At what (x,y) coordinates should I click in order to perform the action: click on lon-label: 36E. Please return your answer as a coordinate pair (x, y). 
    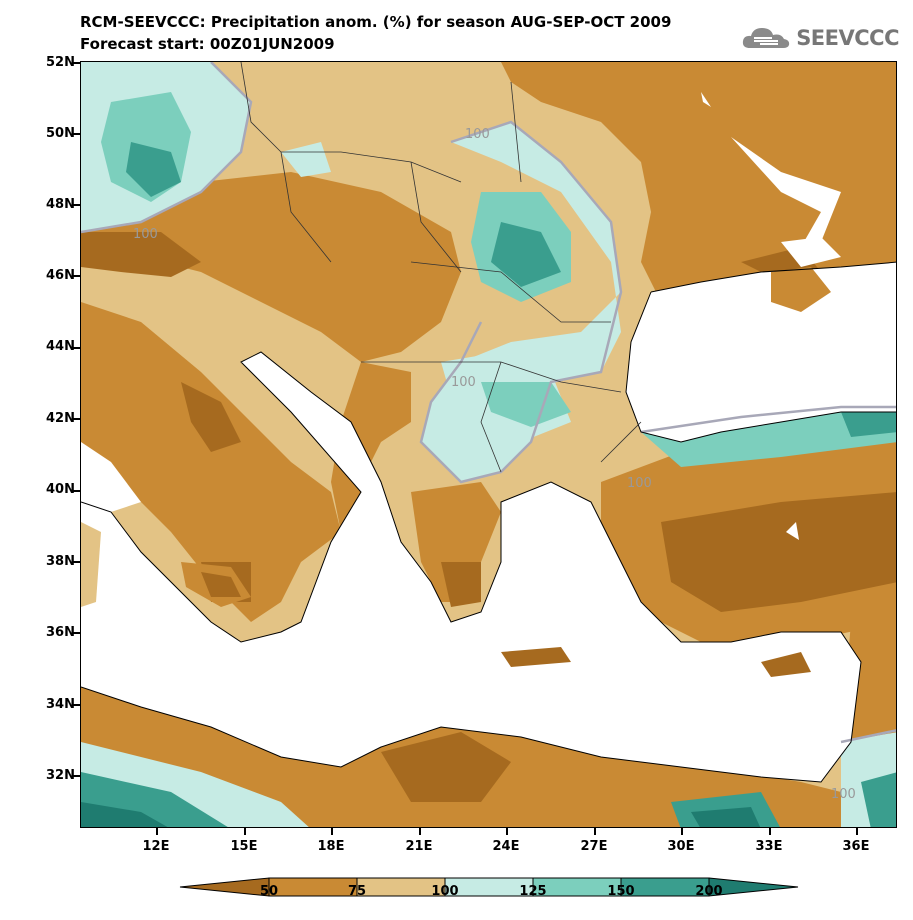
    Looking at the image, I should click on (856, 846).